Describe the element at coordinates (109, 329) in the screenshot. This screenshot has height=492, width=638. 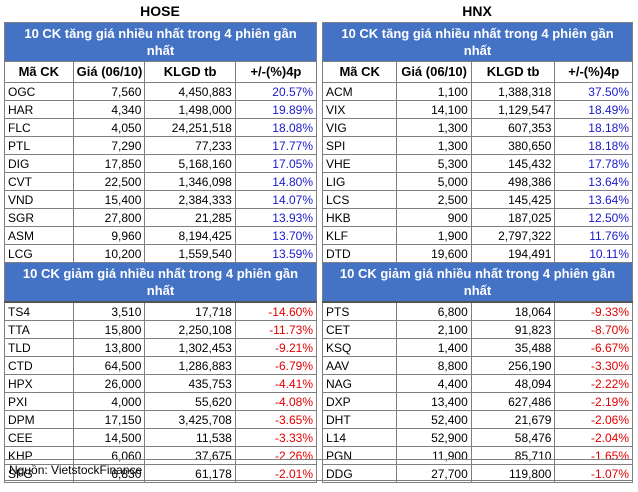
I see `price-value: 15,800` at that location.